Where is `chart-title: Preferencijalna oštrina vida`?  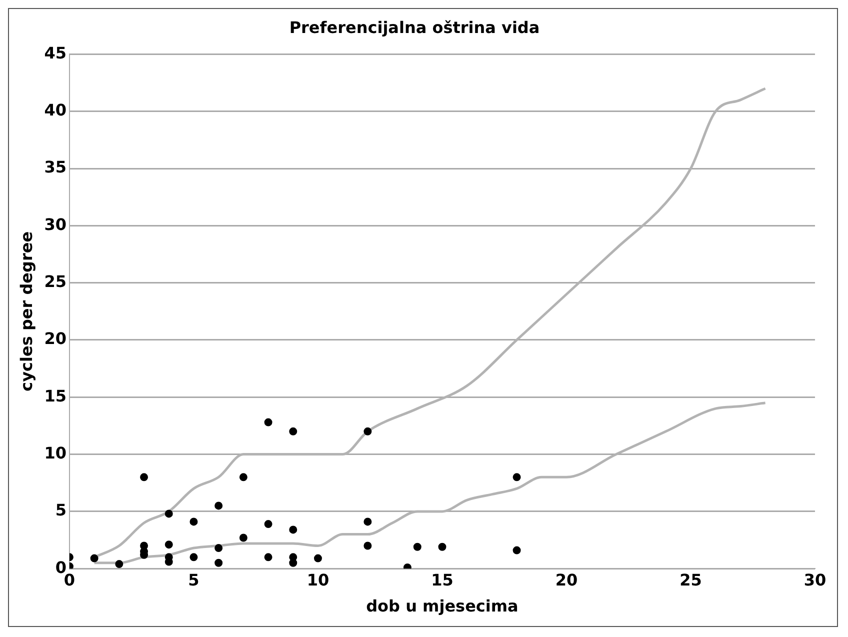 chart-title: Preferencijalna oštrina vida is located at coordinates (414, 27).